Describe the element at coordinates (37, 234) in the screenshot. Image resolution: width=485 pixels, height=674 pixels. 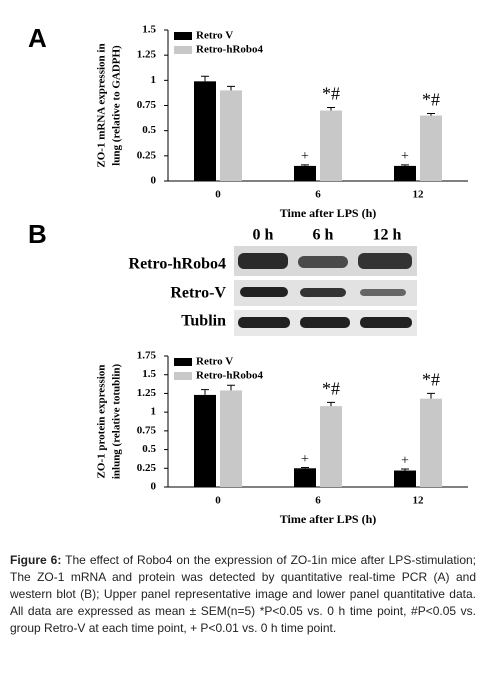
I see `panel-label: B` at that location.